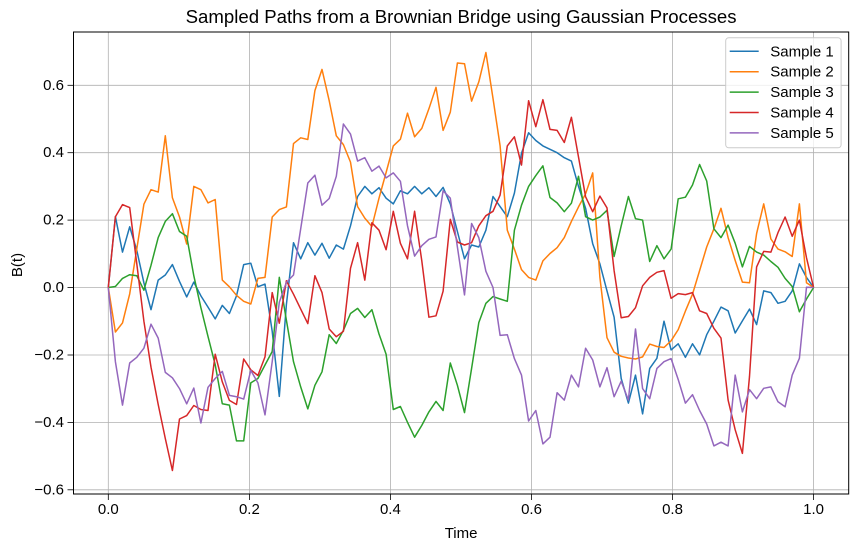 The image size is (857, 552). Describe the element at coordinates (801, 72) in the screenshot. I see `svg-text: Sample 2` at that location.